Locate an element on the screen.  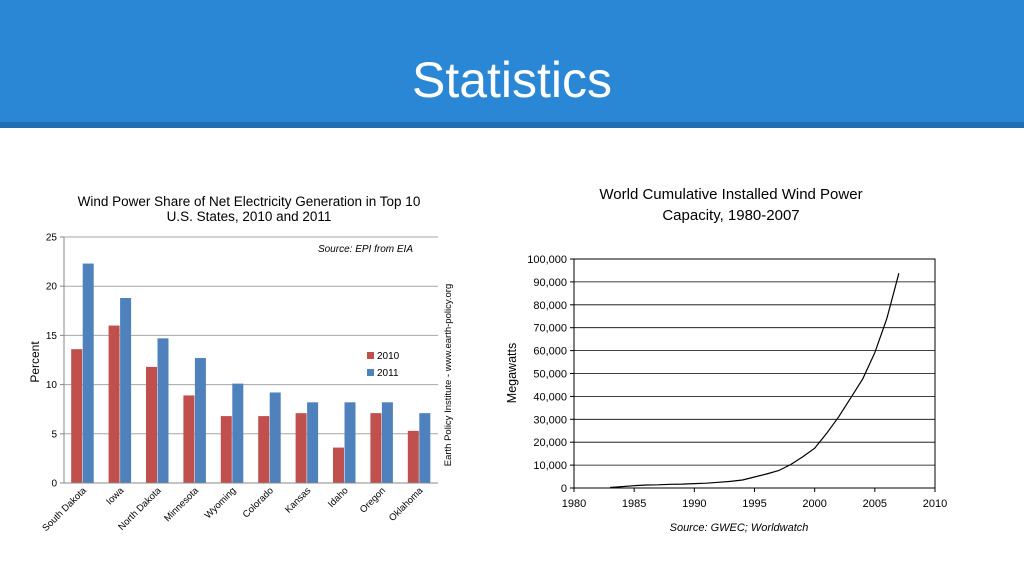
legend-swatch-2011 is located at coordinates (370, 372).